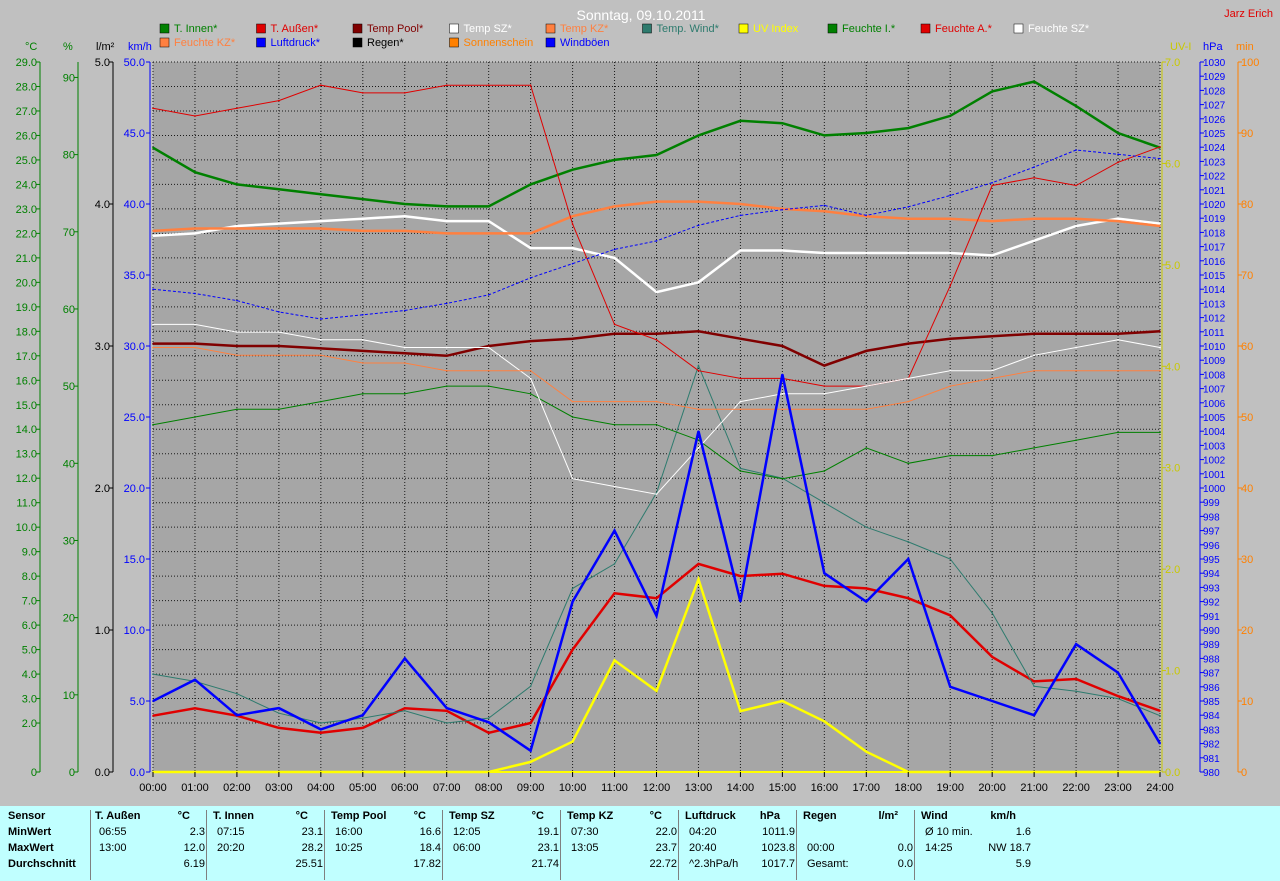 Image resolution: width=1280 pixels, height=881 pixels. What do you see at coordinates (1247, 276) in the screenshot?
I see `sun-tick-label: 70` at bounding box center [1247, 276].